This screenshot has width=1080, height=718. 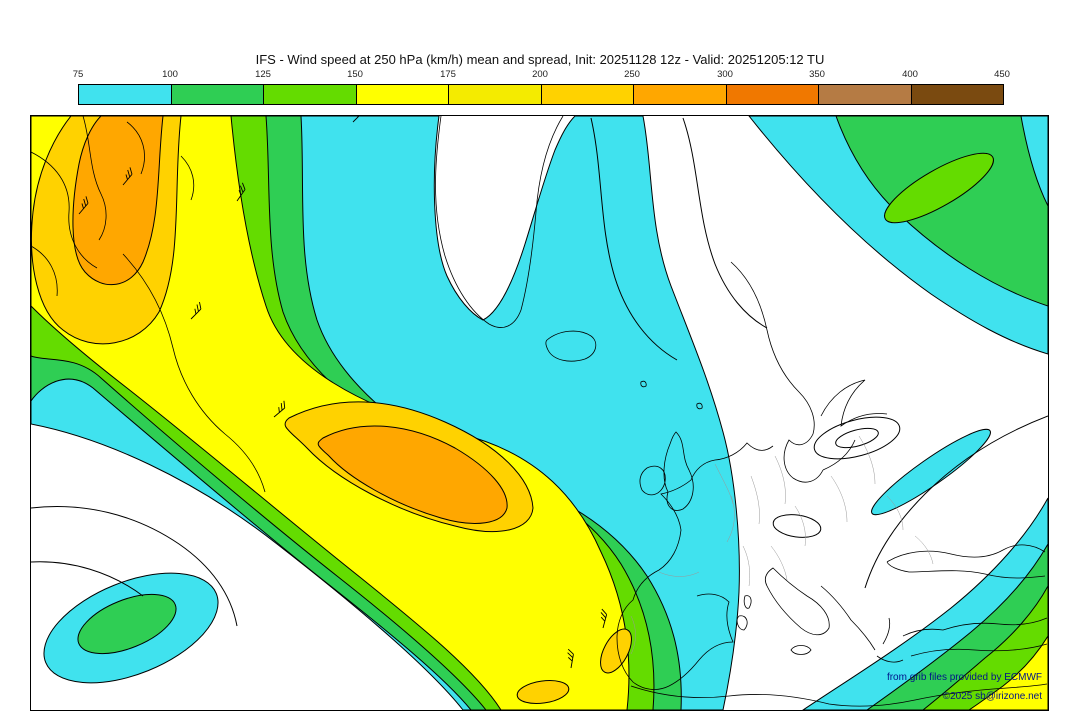 I want to click on shaded-region-150kmh, so click(x=1008, y=672).